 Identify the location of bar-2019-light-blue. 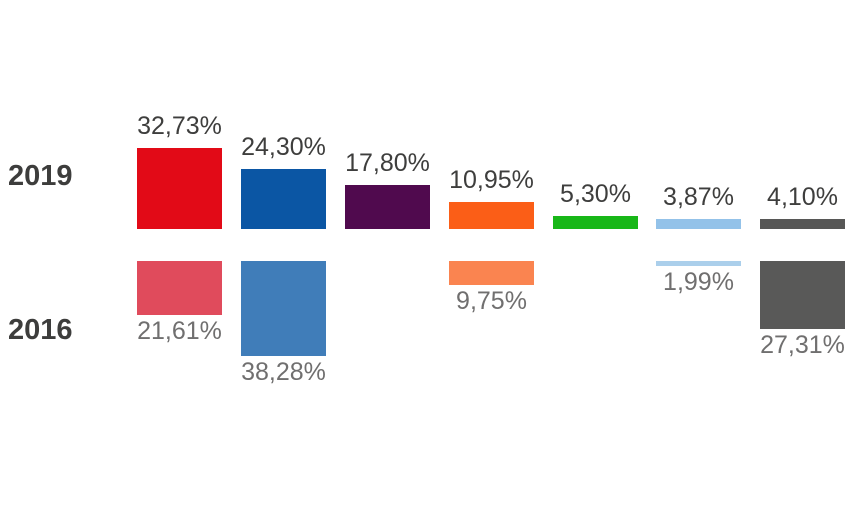
(698, 224).